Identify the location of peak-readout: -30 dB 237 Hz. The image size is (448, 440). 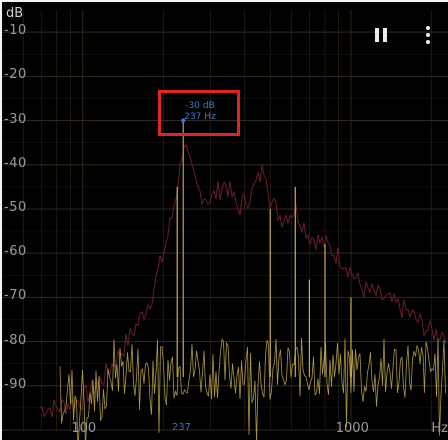
(200, 112).